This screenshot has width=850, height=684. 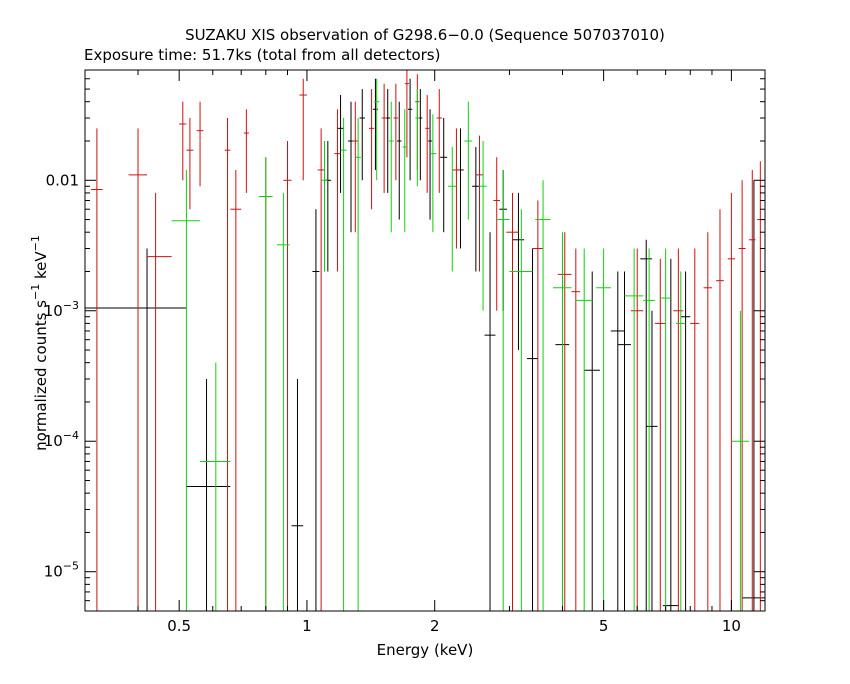 I want to click on x-tick-label: 2, so click(x=435, y=626).